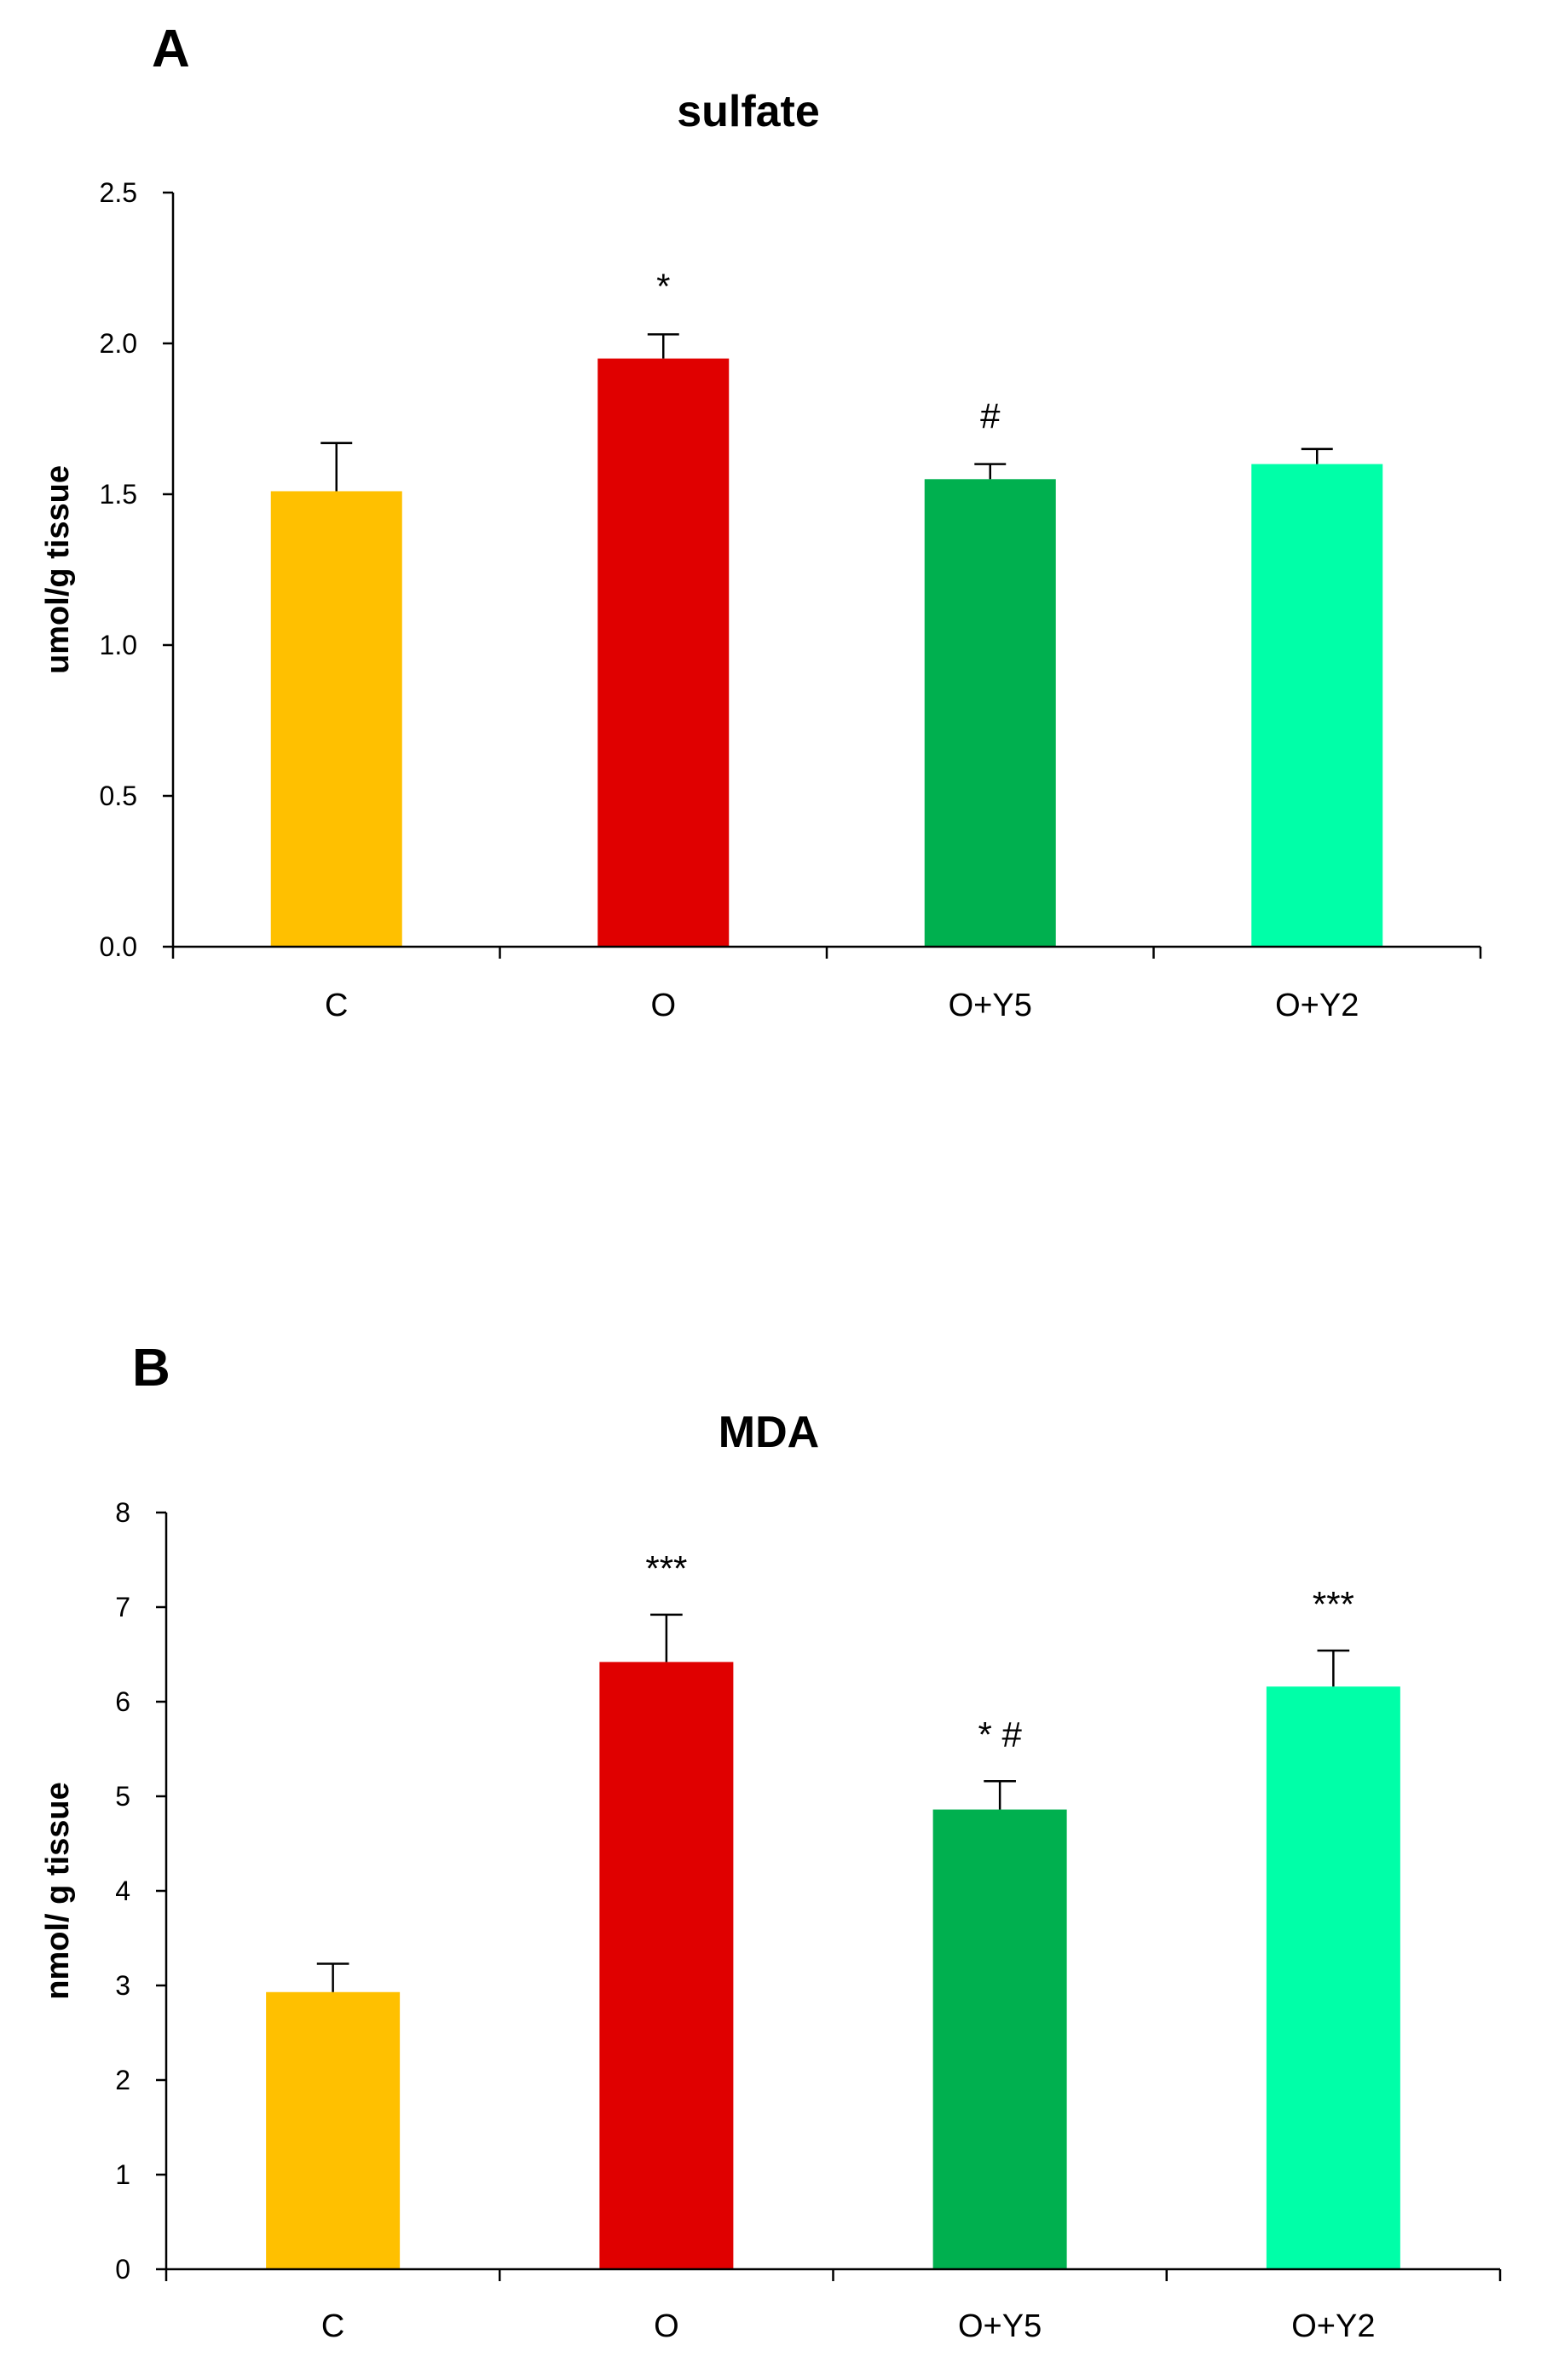 This screenshot has width=1541, height=2380. I want to click on y-tick-label: 8, so click(122, 1512).